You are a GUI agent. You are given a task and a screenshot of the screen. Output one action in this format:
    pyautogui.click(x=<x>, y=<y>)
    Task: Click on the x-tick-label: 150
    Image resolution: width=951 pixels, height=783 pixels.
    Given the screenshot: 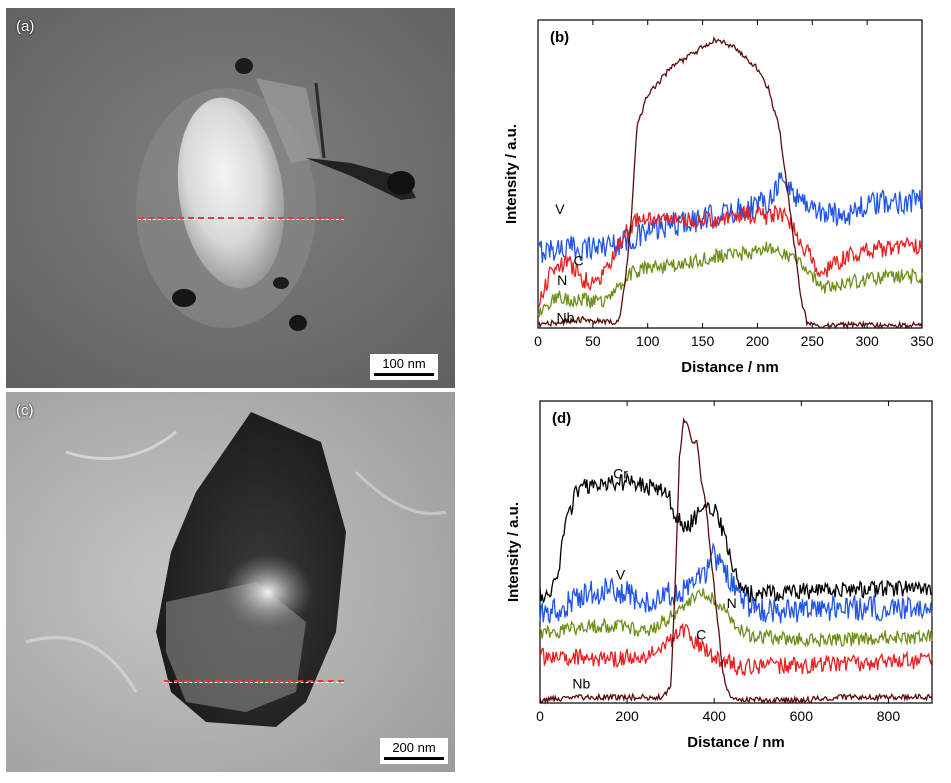 What is the action you would take?
    pyautogui.click(x=703, y=341)
    